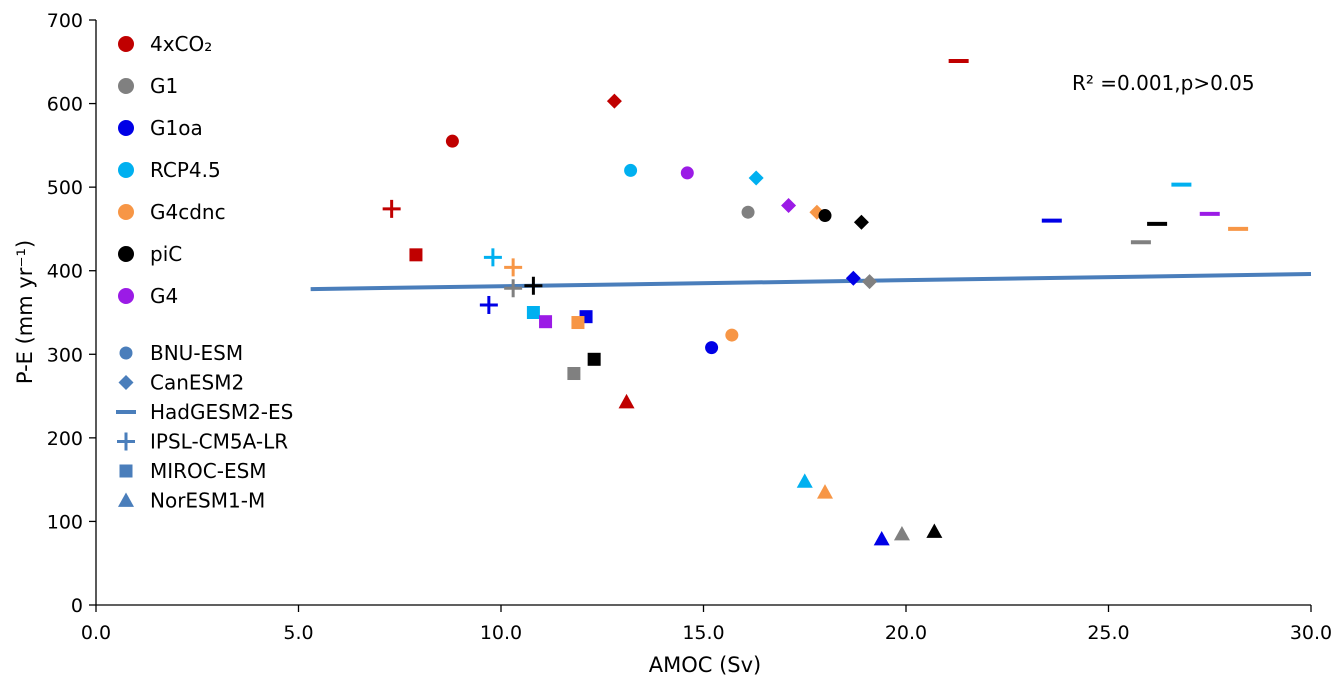 This screenshot has width=1338, height=682. Describe the element at coordinates (164, 86) in the screenshot. I see `legend-label-scenario: G1` at that location.